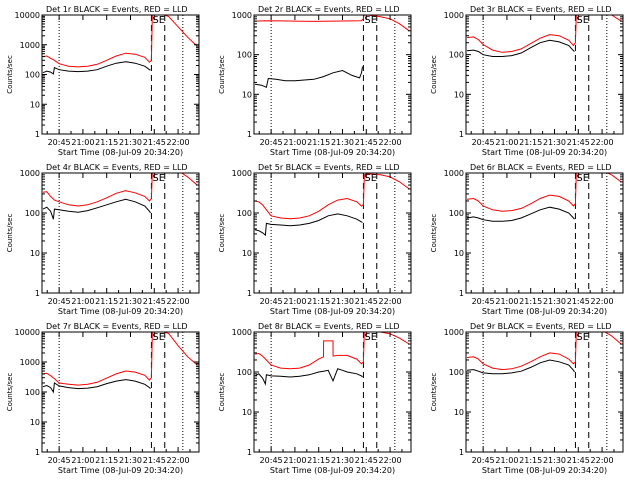  What do you see at coordinates (541, 167) in the screenshot?
I see `panel-title: Det 6r BLACK = Events, RED = LLD` at bounding box center [541, 167].